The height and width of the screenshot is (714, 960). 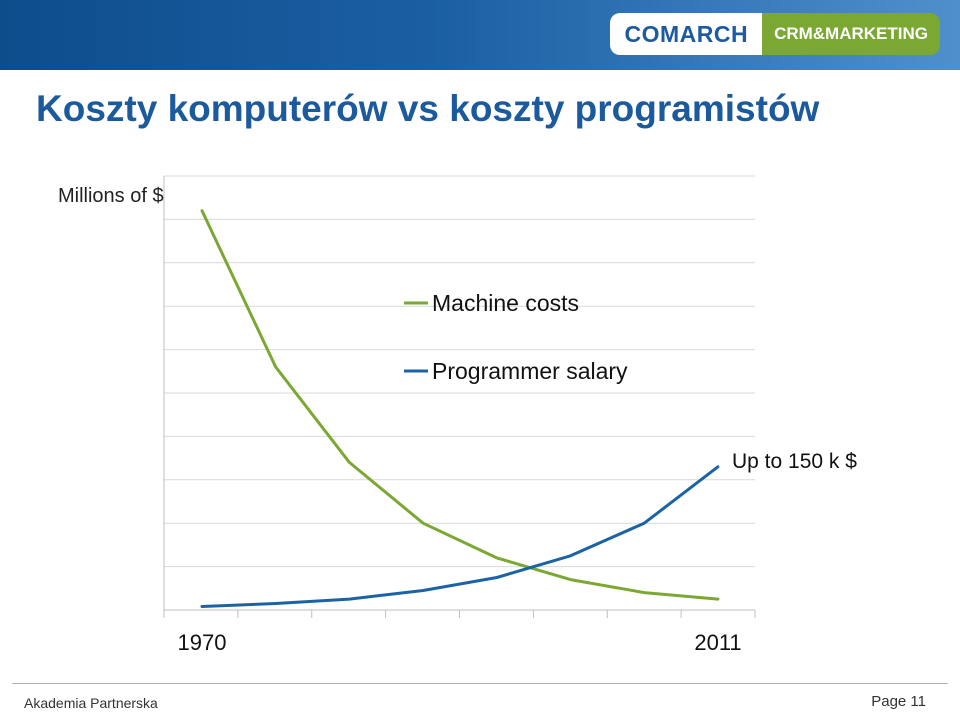 I want to click on slide-title: Koszty komputerów vs koszty programistów, so click(x=428, y=108).